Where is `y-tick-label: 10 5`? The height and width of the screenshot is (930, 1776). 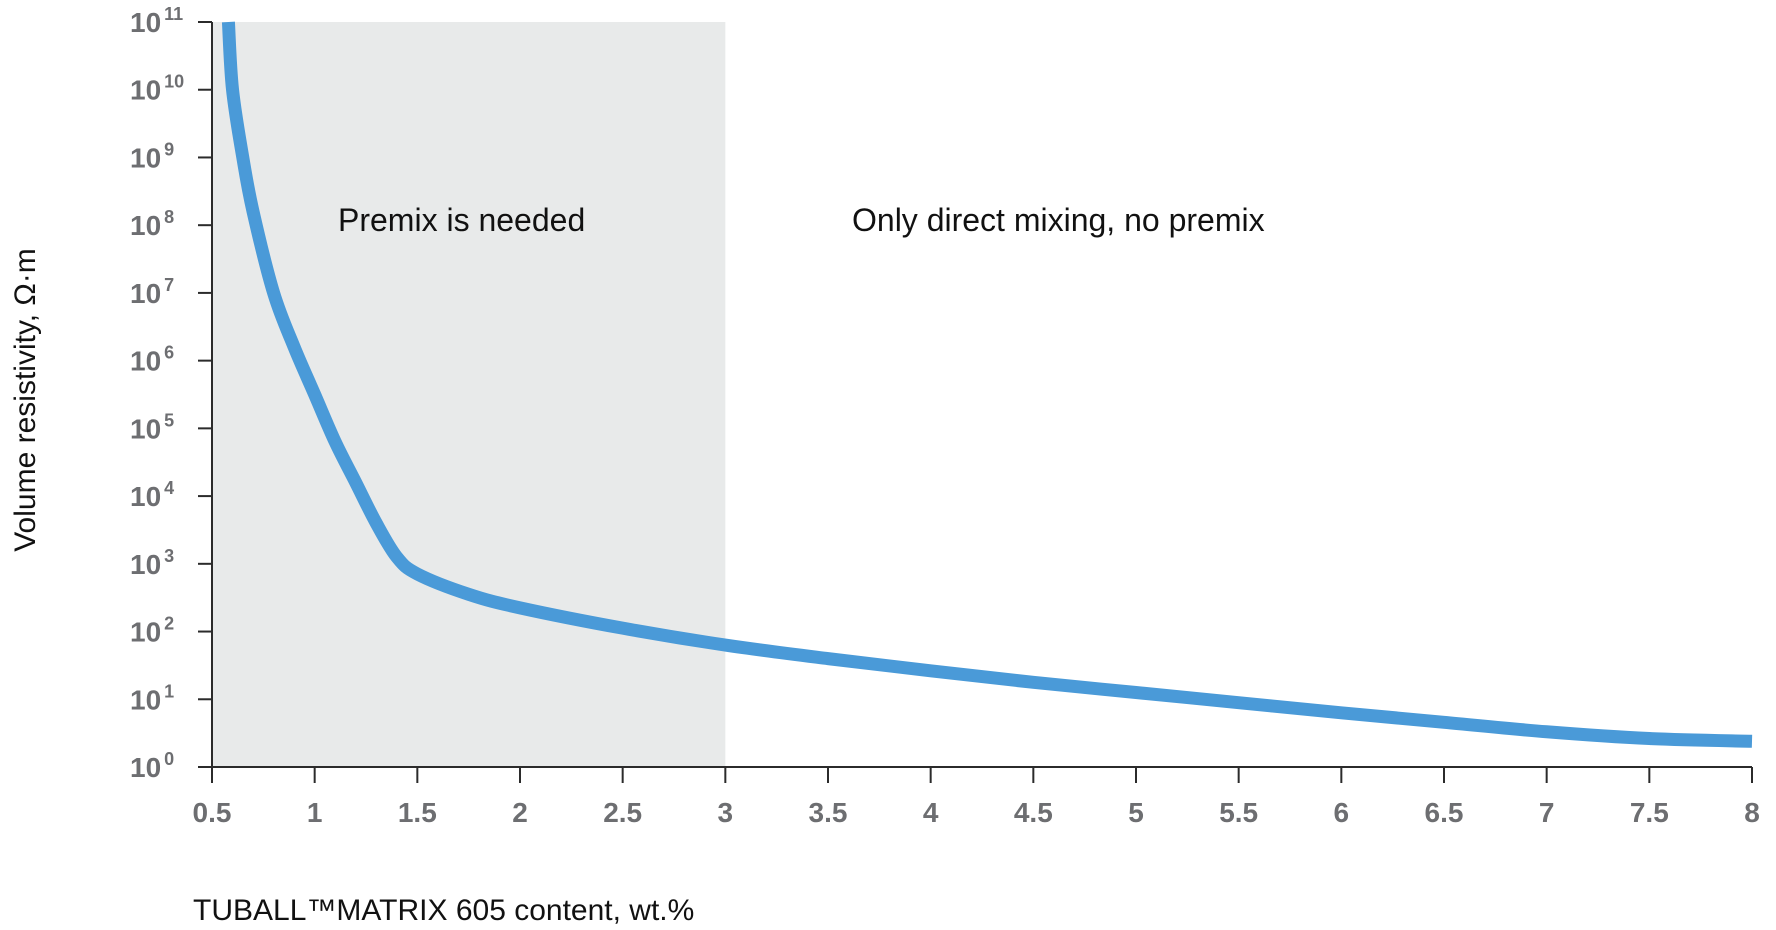
y-tick-label: 10 5 is located at coordinates (152, 427).